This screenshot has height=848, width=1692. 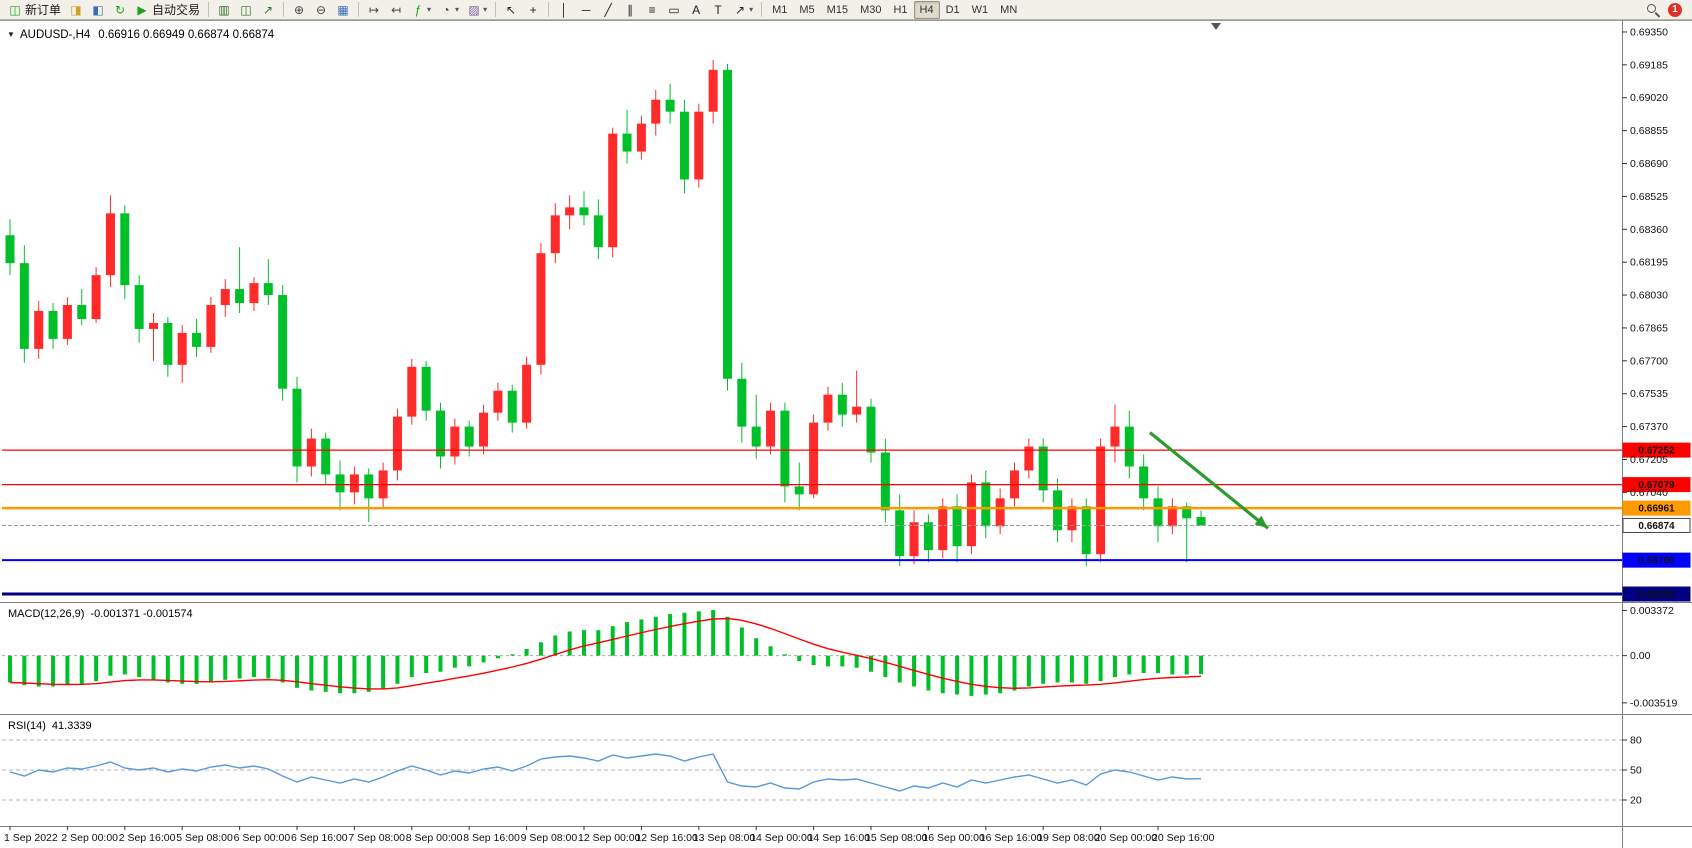 What do you see at coordinates (418, 9) in the screenshot?
I see `indicators-icon: ƒ` at bounding box center [418, 9].